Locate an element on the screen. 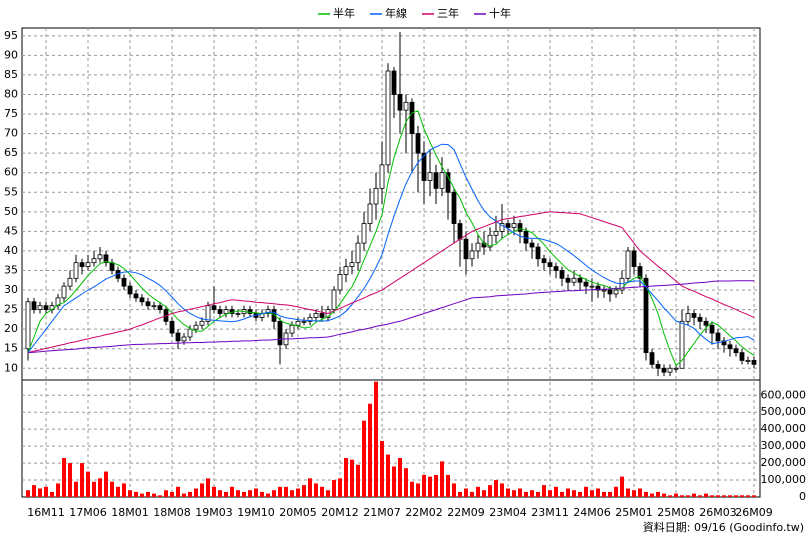 The image size is (808, 540). y-tick-label: 60 is located at coordinates (11, 172).